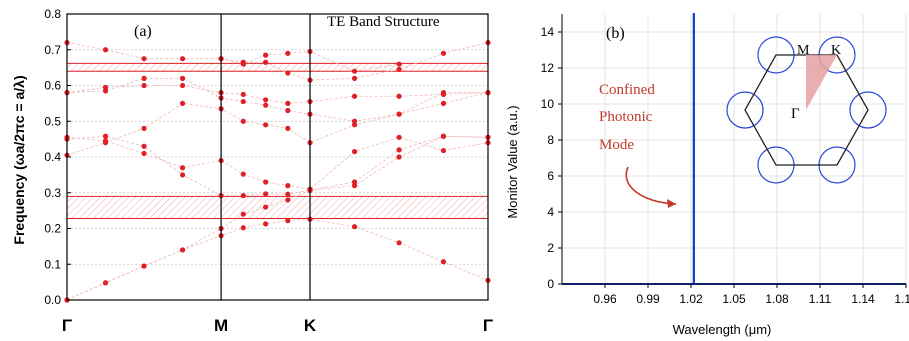 Image resolution: width=909 pixels, height=341 pixels. What do you see at coordinates (548, 104) in the screenshot?
I see `y-tick-label: 10` at bounding box center [548, 104].